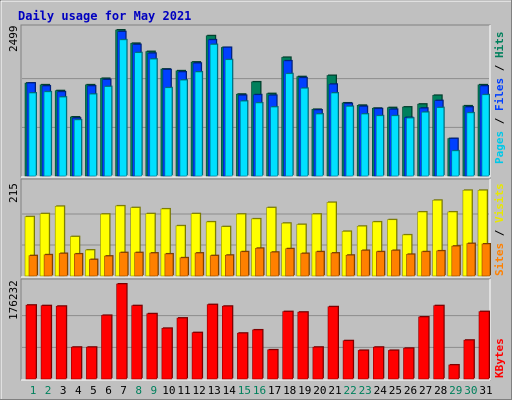 Image resolution: width=512 pixels, height=400 pixels. What do you see at coordinates (13, 300) in the screenshot?
I see `y-max-label-3: 176232` at bounding box center [13, 300].